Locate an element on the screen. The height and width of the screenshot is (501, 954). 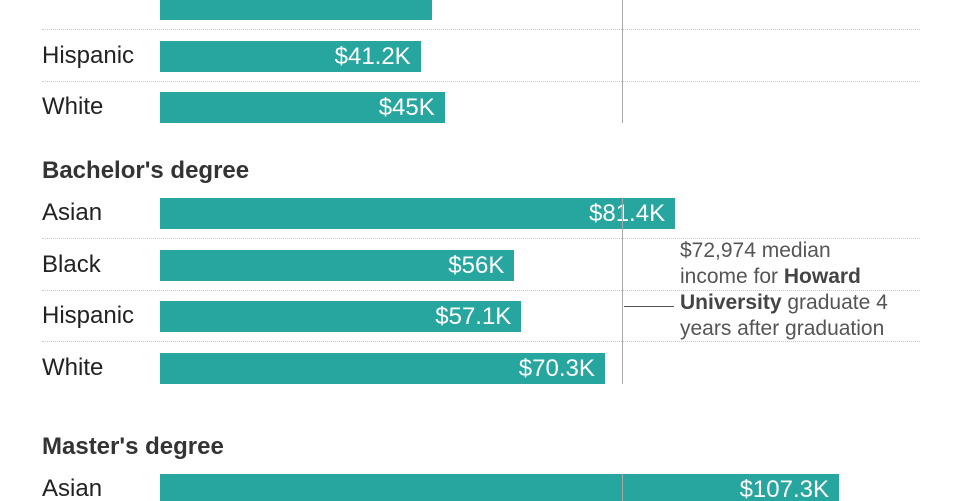
bar-value-label: $56K is located at coordinates (476, 265).